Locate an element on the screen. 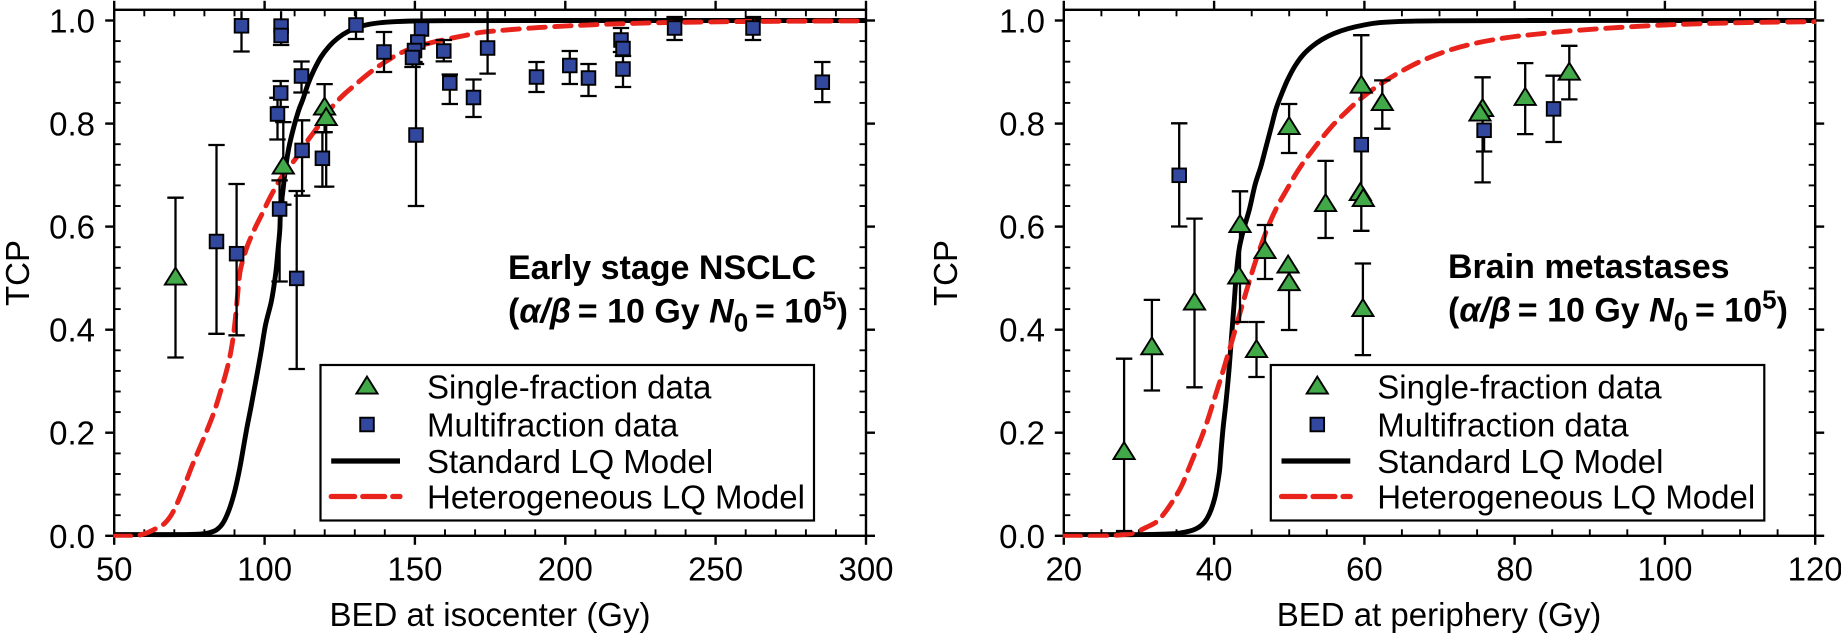  svg-text: 150 is located at coordinates (414, 569).